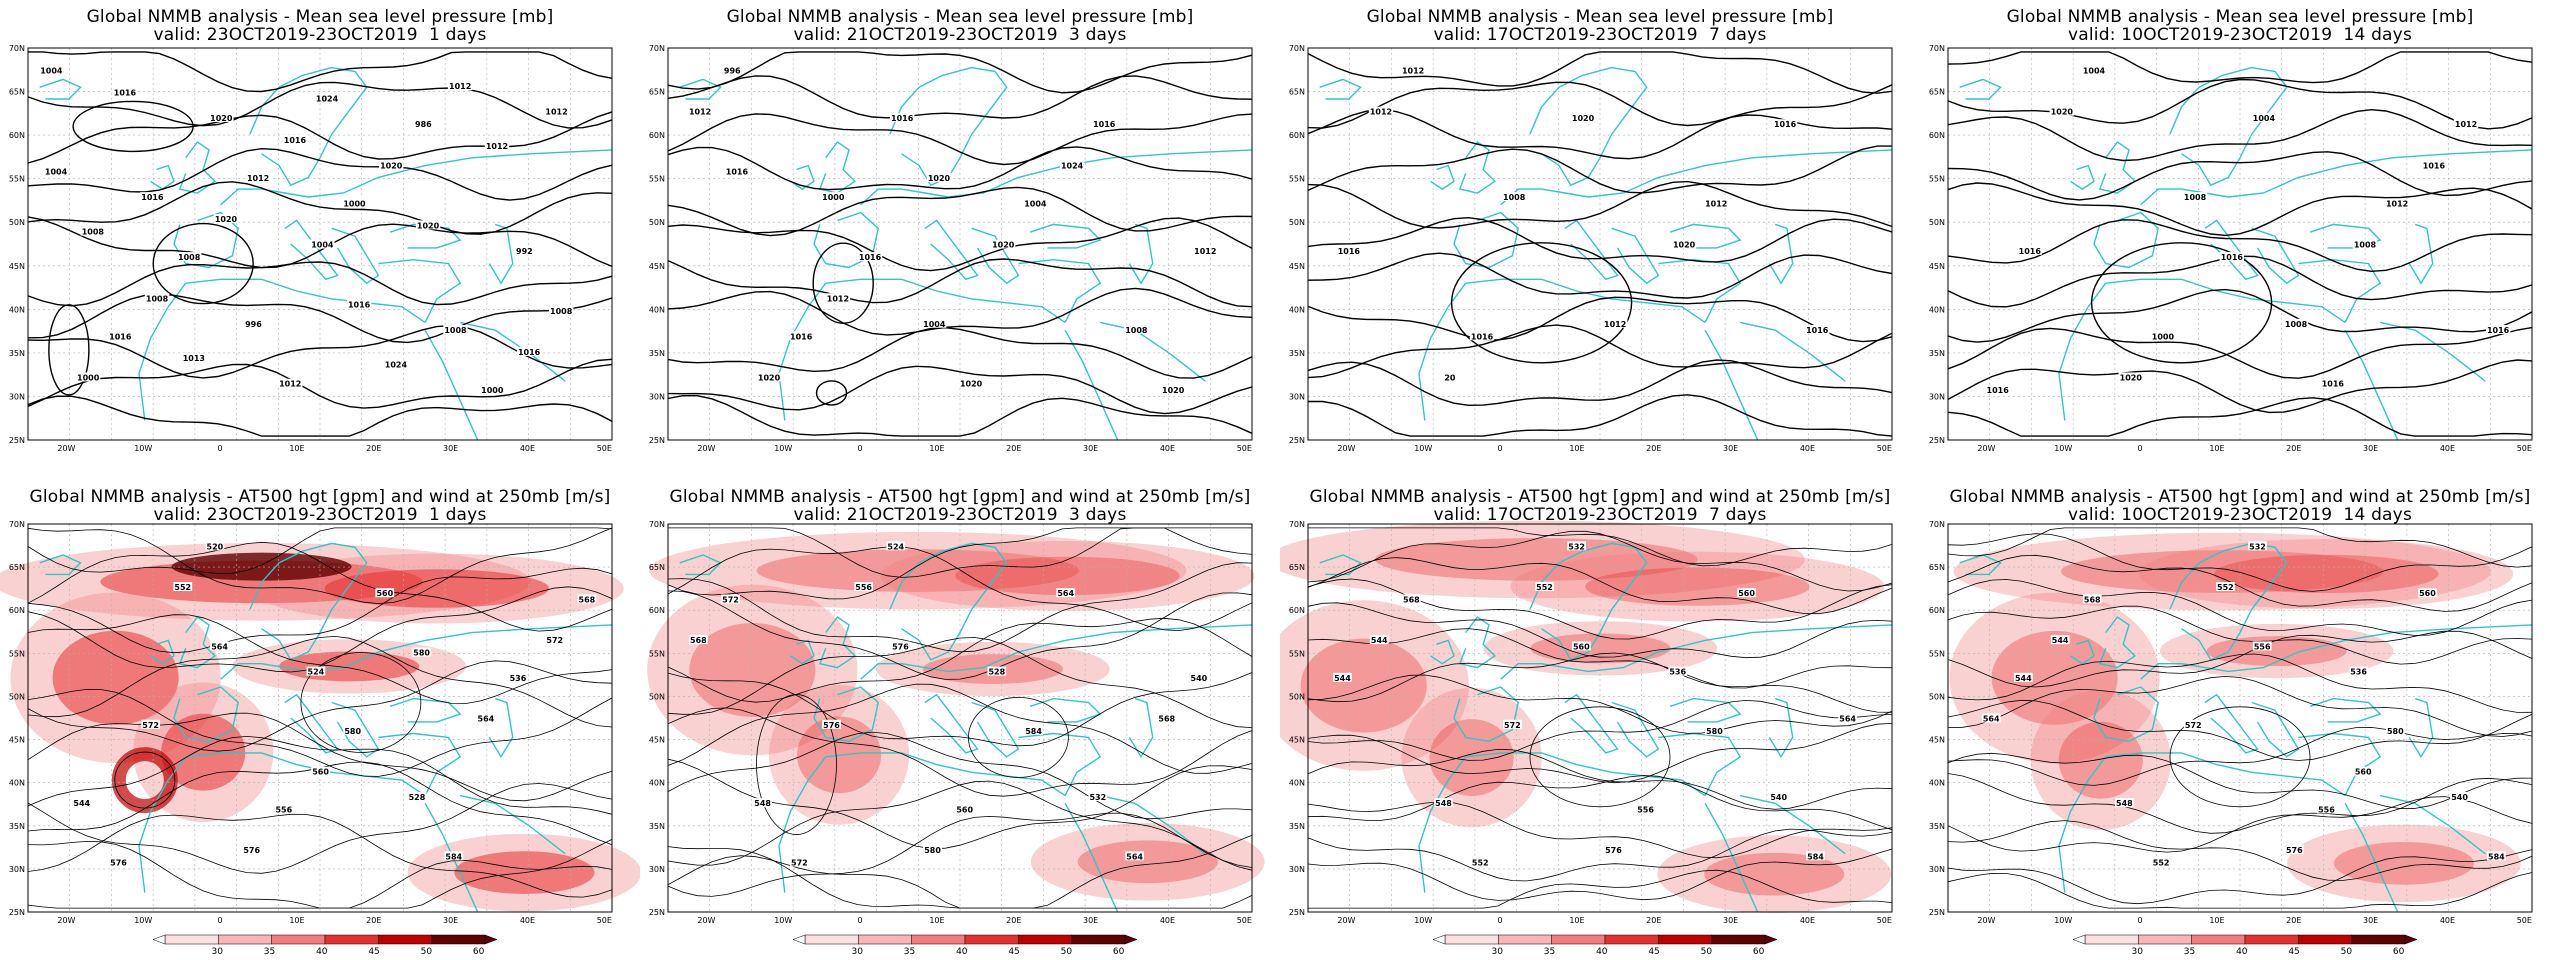 Image resolution: width=2560 pixels, height=960 pixels. What do you see at coordinates (1937, 353) in the screenshot?
I see `lat-tick-label: 35N` at bounding box center [1937, 353].